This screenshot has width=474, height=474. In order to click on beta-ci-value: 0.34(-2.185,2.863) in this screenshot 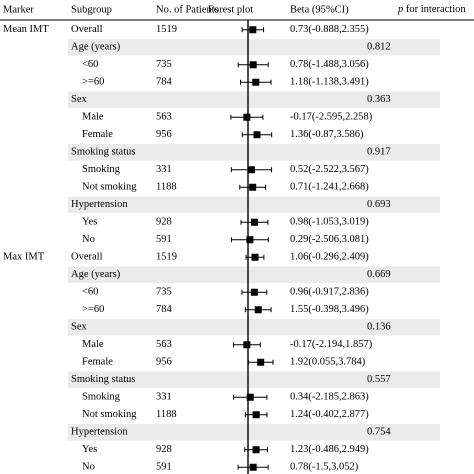, I will do `click(329, 397)`.